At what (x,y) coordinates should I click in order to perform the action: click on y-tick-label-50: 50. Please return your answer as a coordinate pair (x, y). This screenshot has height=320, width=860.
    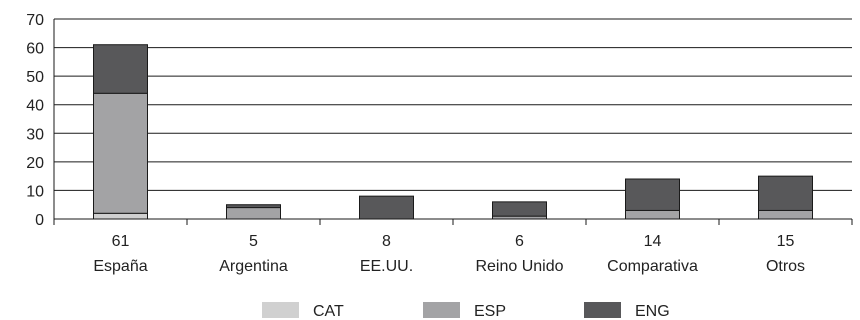
    Looking at the image, I should click on (35, 77).